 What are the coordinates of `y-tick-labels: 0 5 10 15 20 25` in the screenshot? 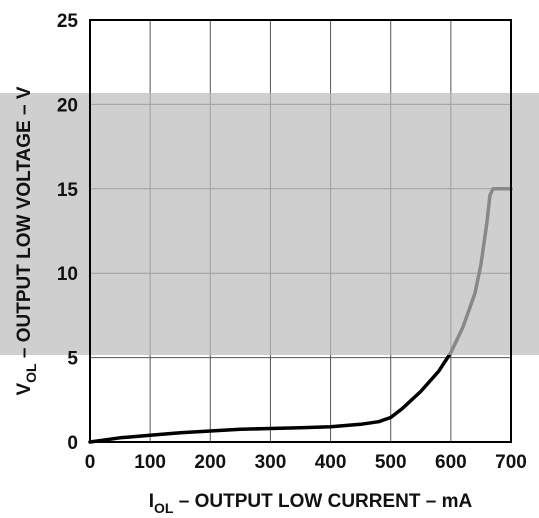 It's located at (68, 232).